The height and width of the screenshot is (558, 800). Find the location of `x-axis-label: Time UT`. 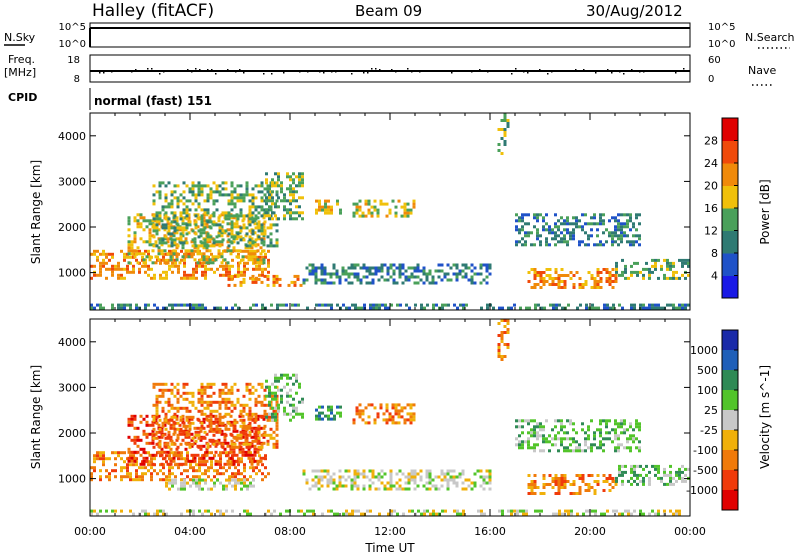

x-axis-label: Time UT is located at coordinates (389, 547).